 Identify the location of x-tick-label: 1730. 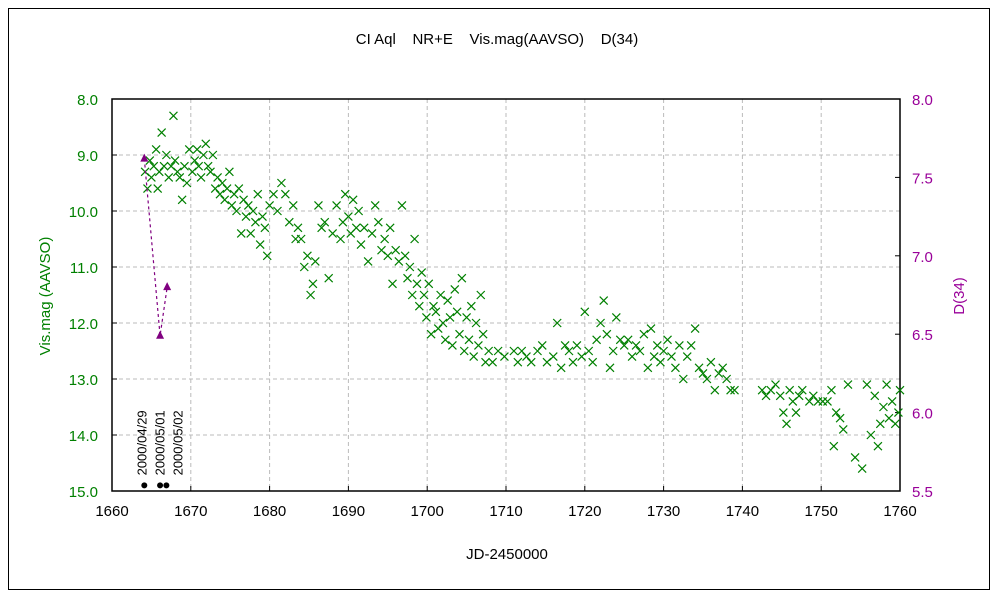
(663, 511).